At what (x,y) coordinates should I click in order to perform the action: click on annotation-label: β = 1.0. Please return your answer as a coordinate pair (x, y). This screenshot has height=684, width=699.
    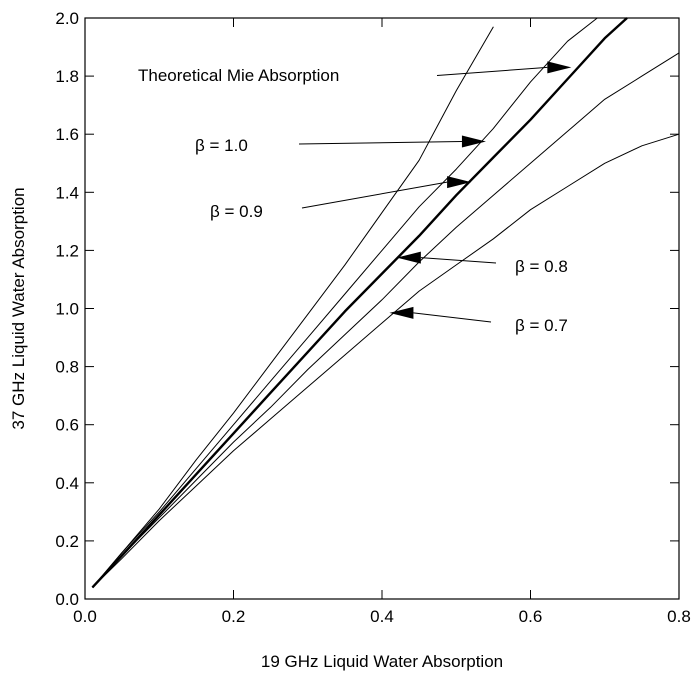
    Looking at the image, I should click on (221, 145).